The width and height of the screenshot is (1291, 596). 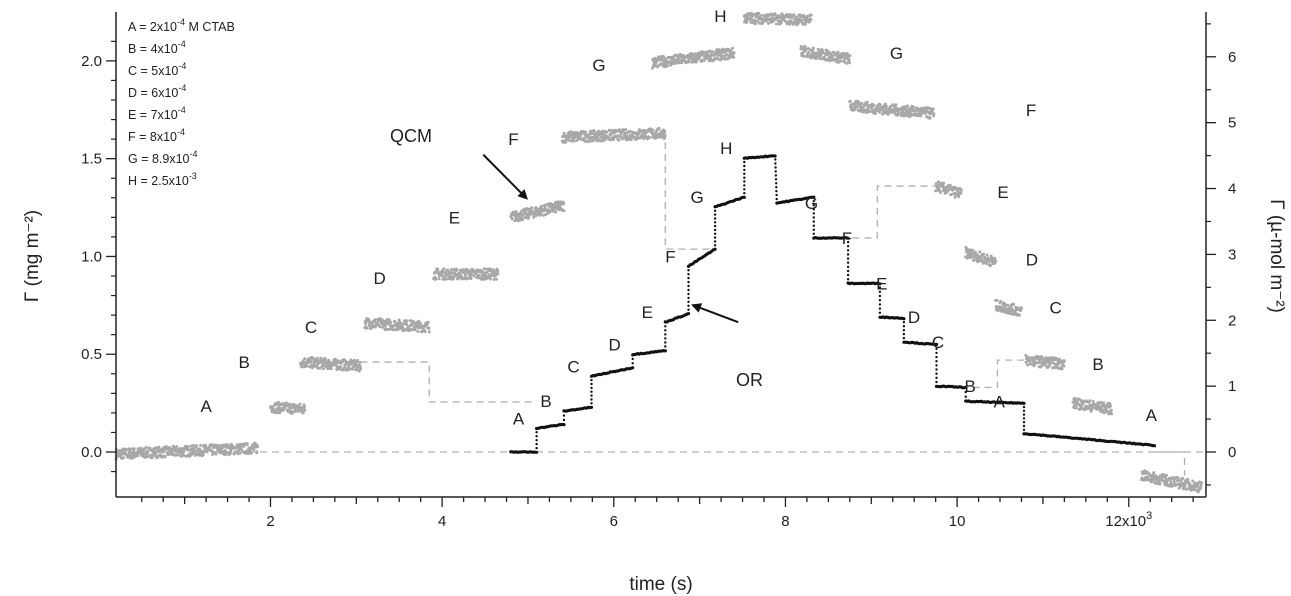 What do you see at coordinates (91, 452) in the screenshot?
I see `y-tick-label: 0.0` at bounding box center [91, 452].